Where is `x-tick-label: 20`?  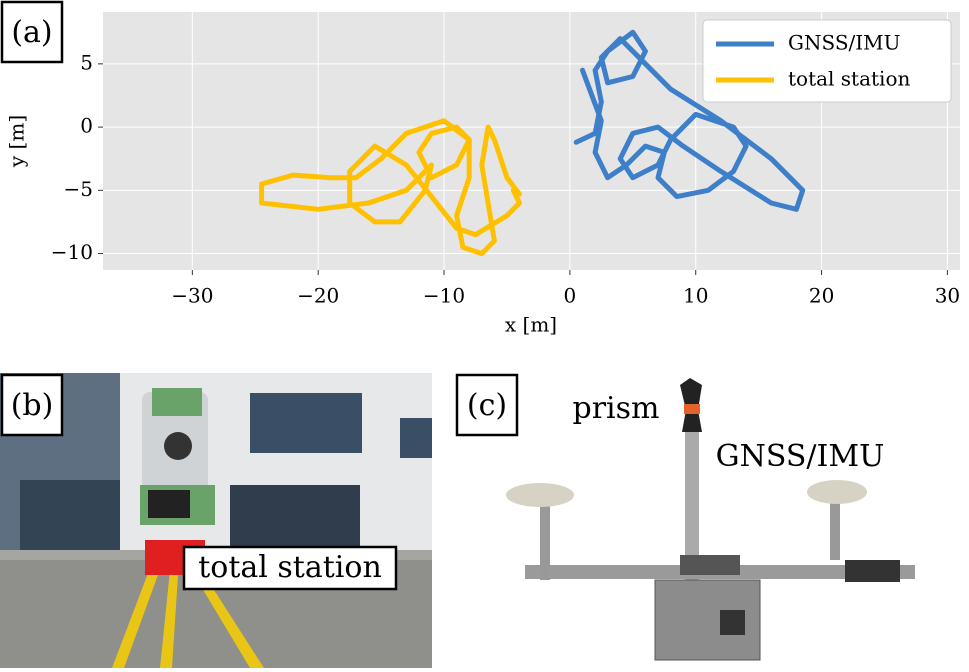
x-tick-label: 20 is located at coordinates (821, 296).